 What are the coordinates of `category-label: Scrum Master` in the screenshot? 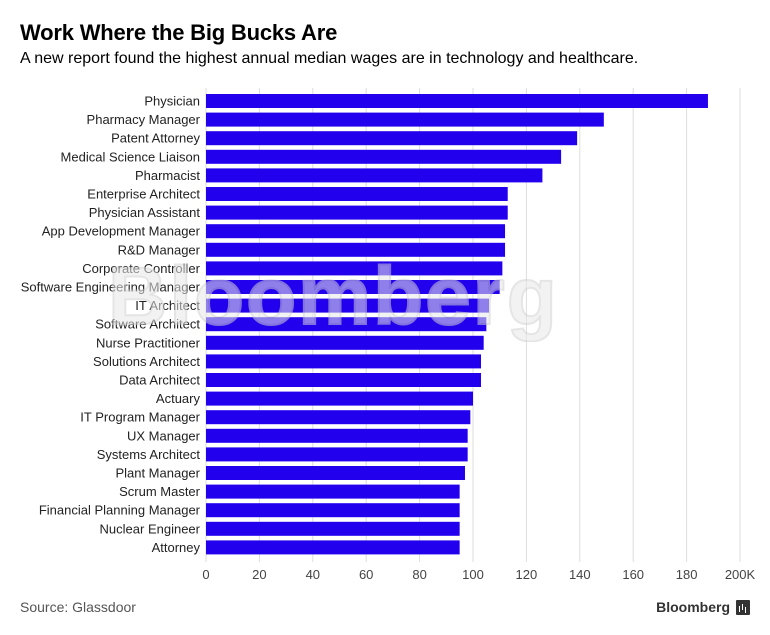 It's located at (160, 491).